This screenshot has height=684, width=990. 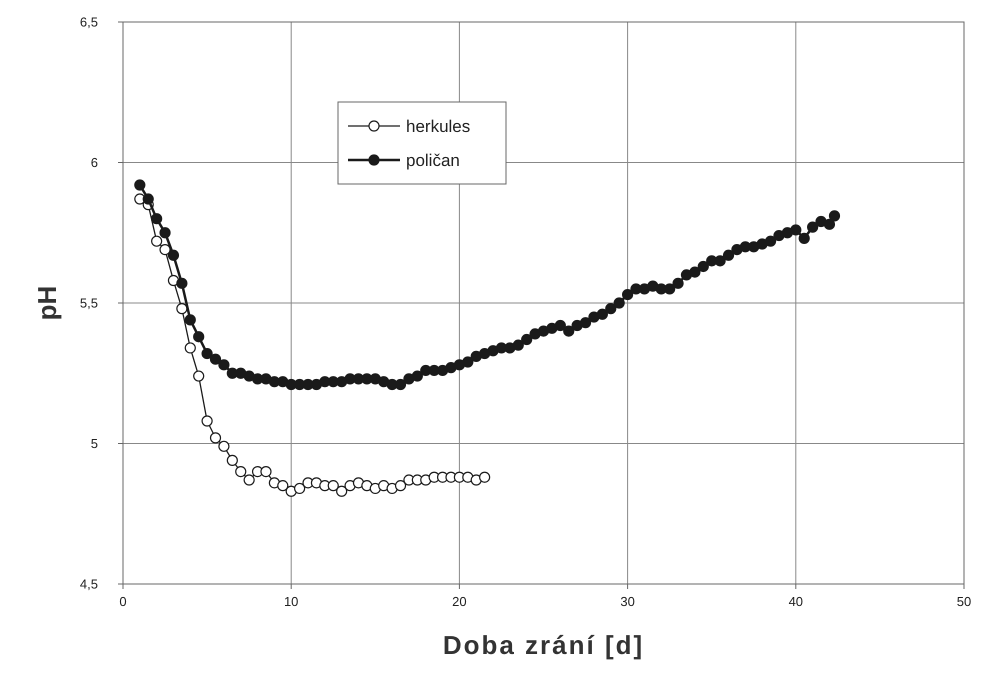 I want to click on x-tick-label: 10, so click(x=291, y=601).